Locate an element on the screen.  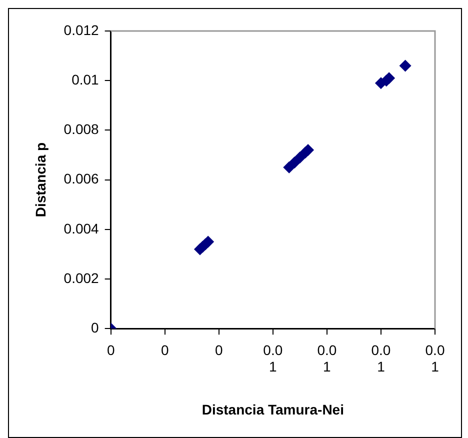
y-tick-label: 0.006 is located at coordinates (82, 178).